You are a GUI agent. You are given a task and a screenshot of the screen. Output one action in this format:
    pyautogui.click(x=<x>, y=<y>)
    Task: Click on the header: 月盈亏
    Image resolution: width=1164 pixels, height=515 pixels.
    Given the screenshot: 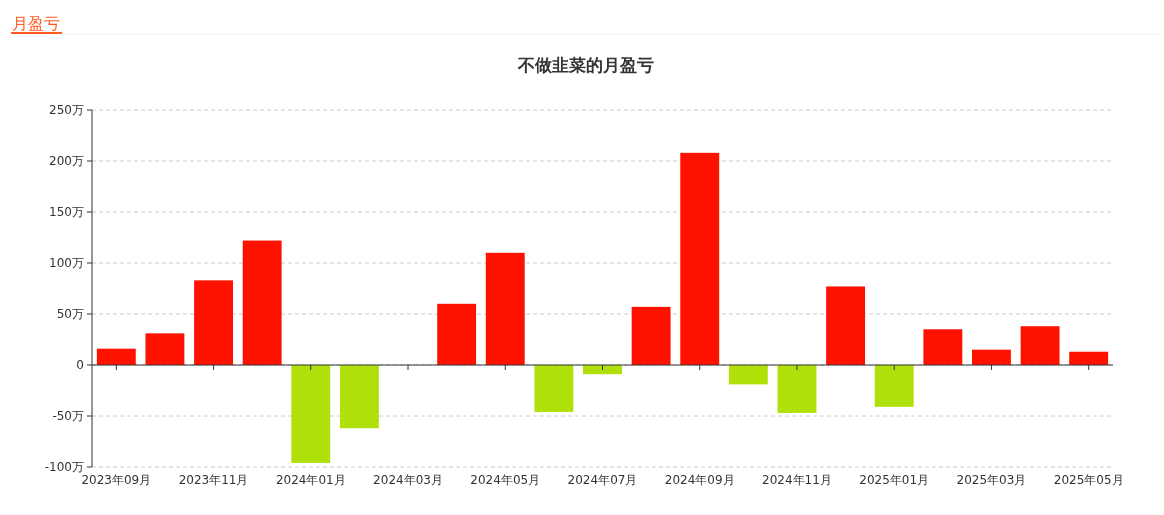 What is the action you would take?
    pyautogui.click(x=36, y=23)
    